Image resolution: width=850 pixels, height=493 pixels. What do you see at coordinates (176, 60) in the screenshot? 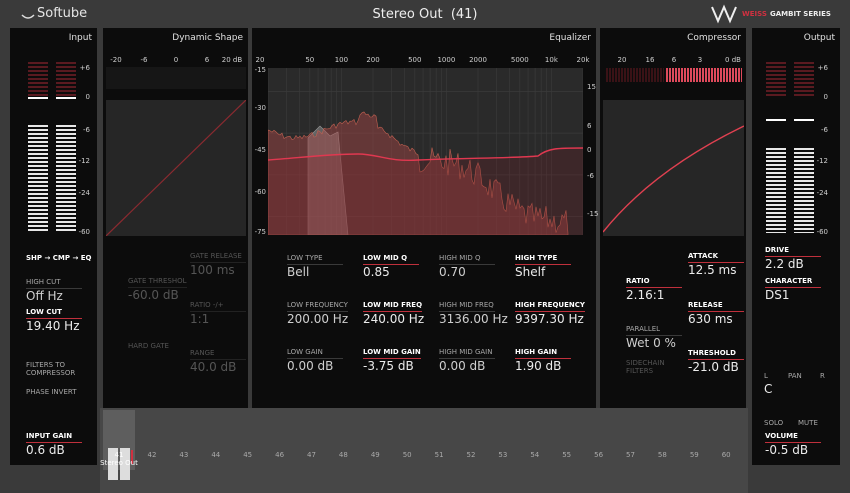
I see `scale-label: 0` at bounding box center [176, 60].